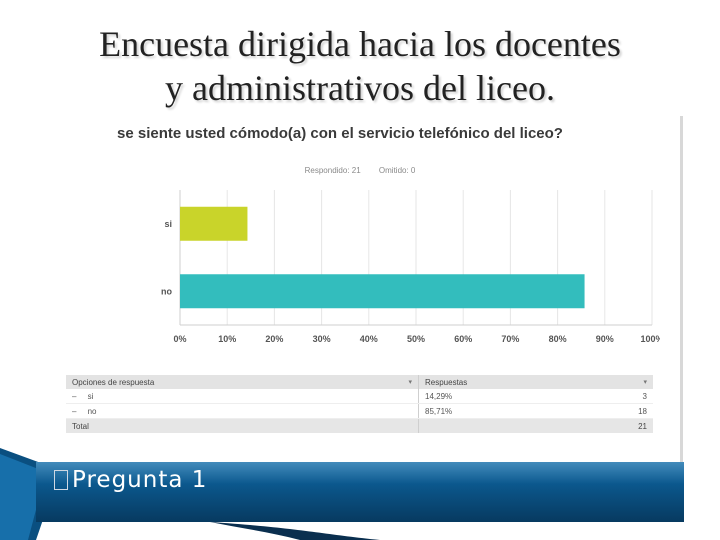 This screenshot has width=720, height=540. Describe the element at coordinates (242, 425) in the screenshot. I see `total-label: Total` at that location.